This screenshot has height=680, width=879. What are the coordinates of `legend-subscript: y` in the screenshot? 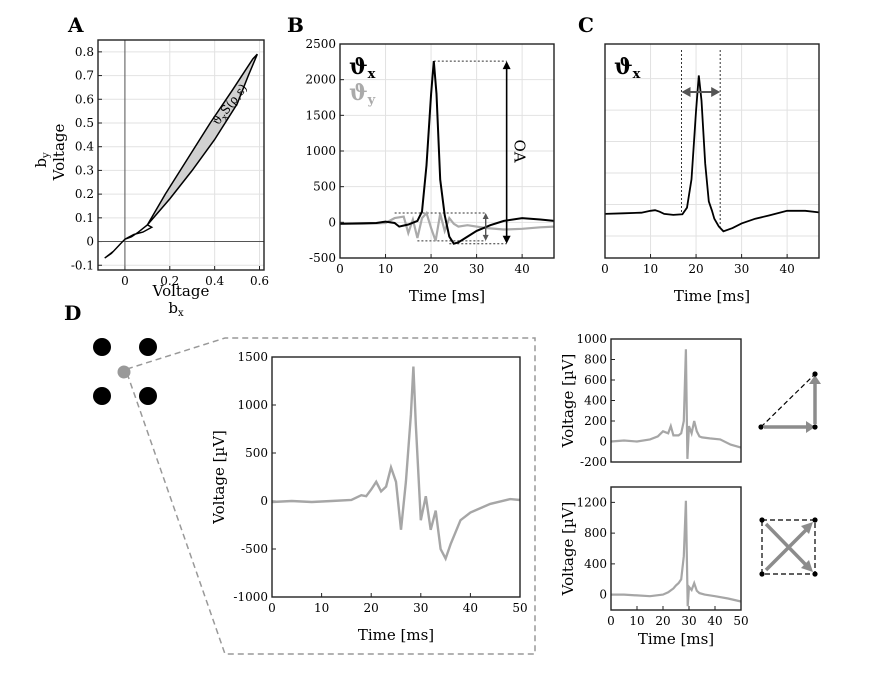 It's located at (371, 100).